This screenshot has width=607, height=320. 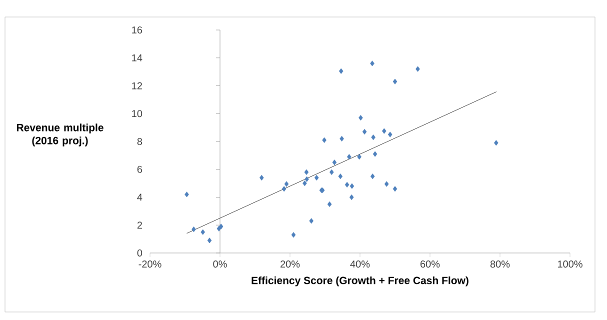 What do you see at coordinates (150, 264) in the screenshot?
I see `x-tick-label: -20%` at bounding box center [150, 264].